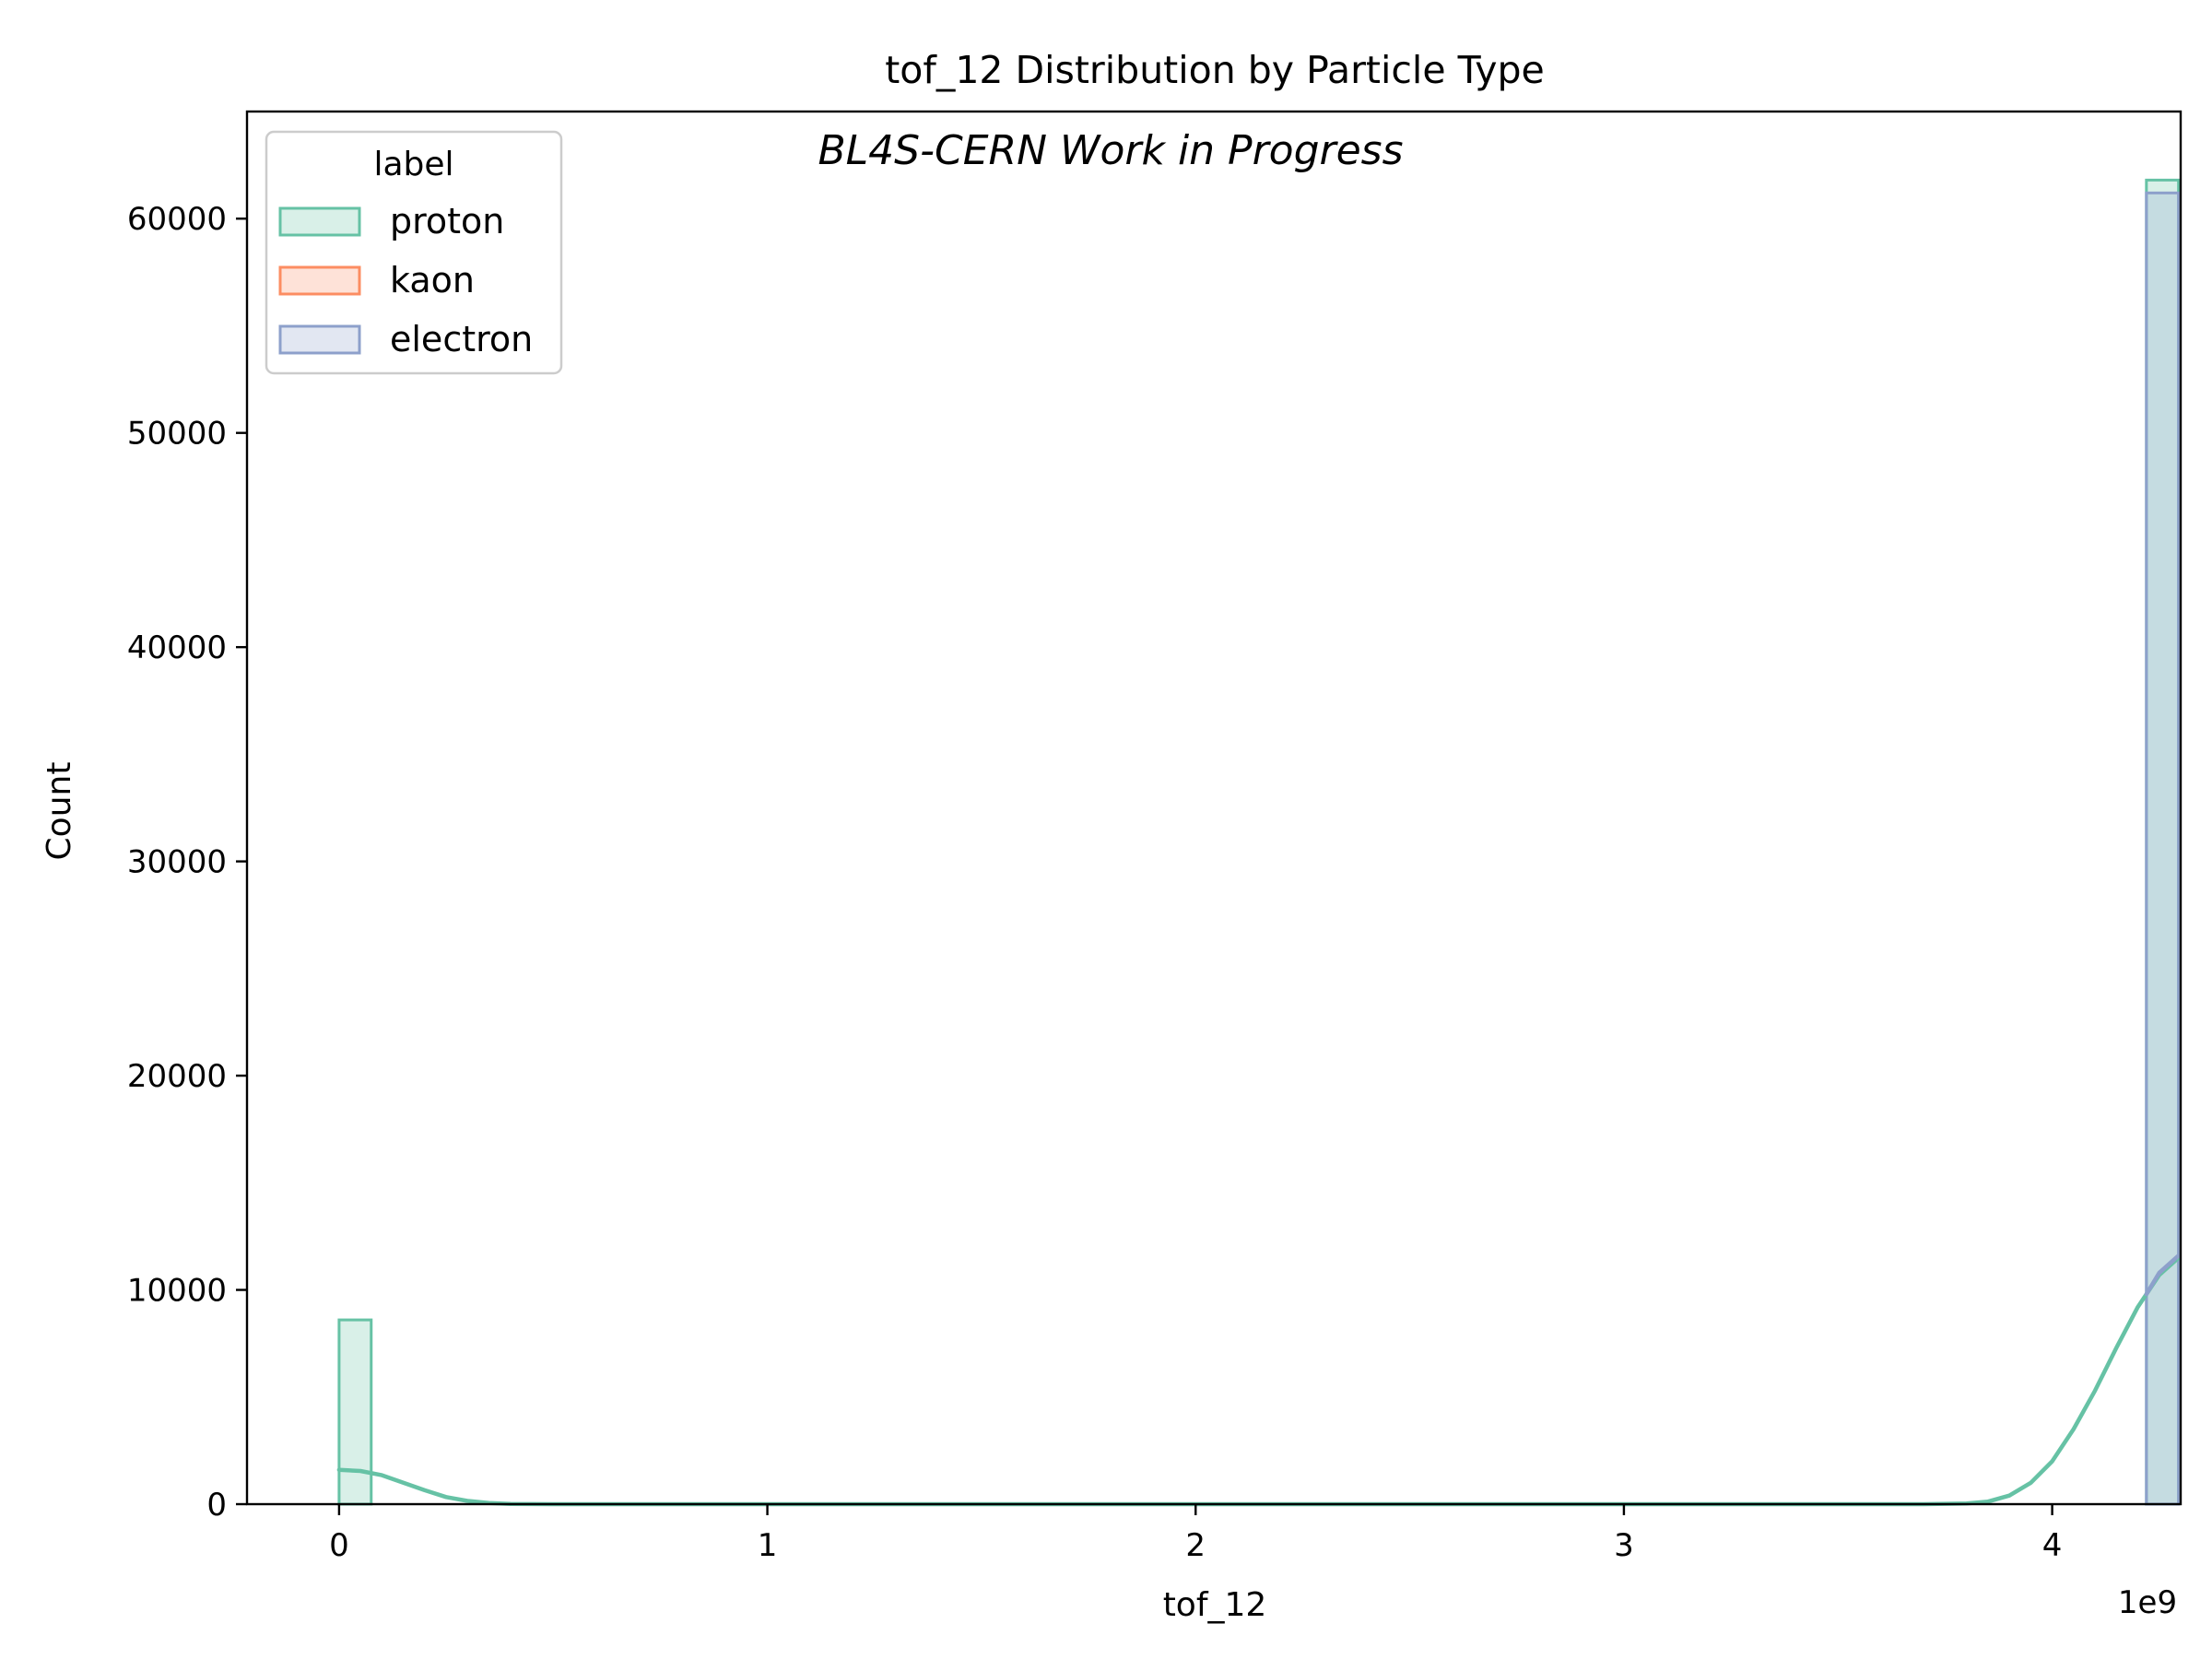  What do you see at coordinates (339, 1545) in the screenshot?
I see `x-tick-label: 0` at bounding box center [339, 1545].